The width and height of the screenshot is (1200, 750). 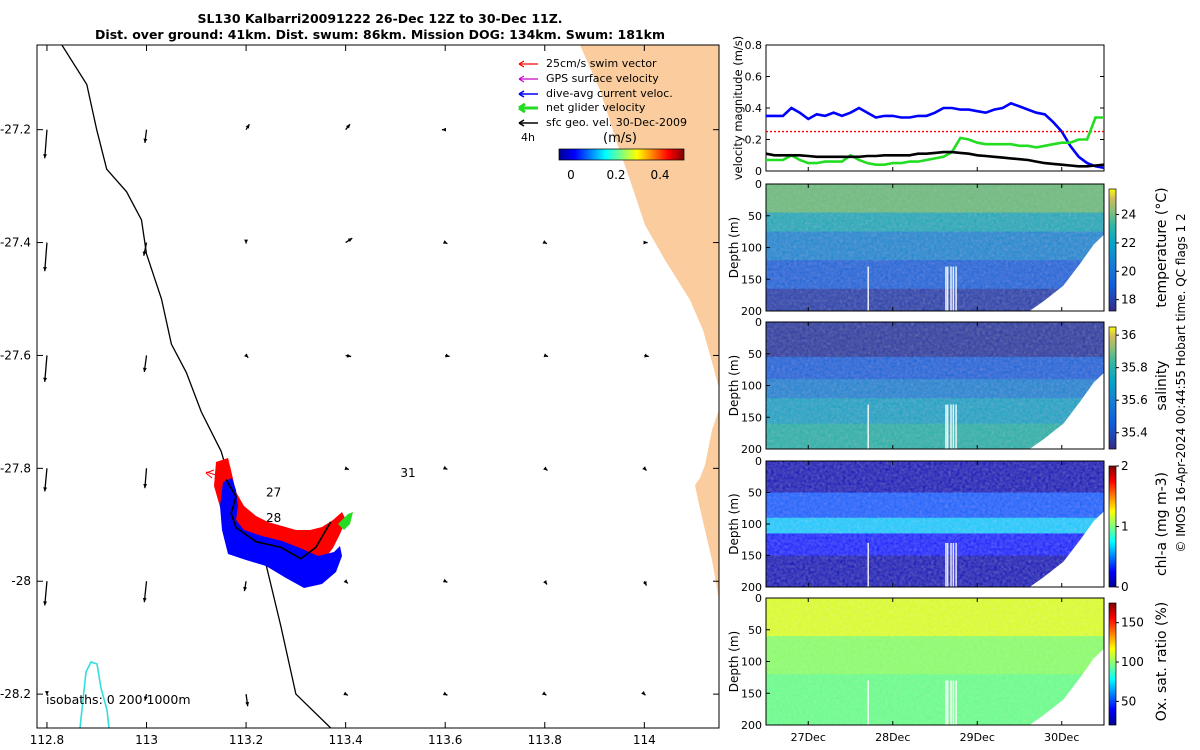 What do you see at coordinates (1134, 368) in the screenshot?
I see `colorbar-tick-label: 35.8` at bounding box center [1134, 368].